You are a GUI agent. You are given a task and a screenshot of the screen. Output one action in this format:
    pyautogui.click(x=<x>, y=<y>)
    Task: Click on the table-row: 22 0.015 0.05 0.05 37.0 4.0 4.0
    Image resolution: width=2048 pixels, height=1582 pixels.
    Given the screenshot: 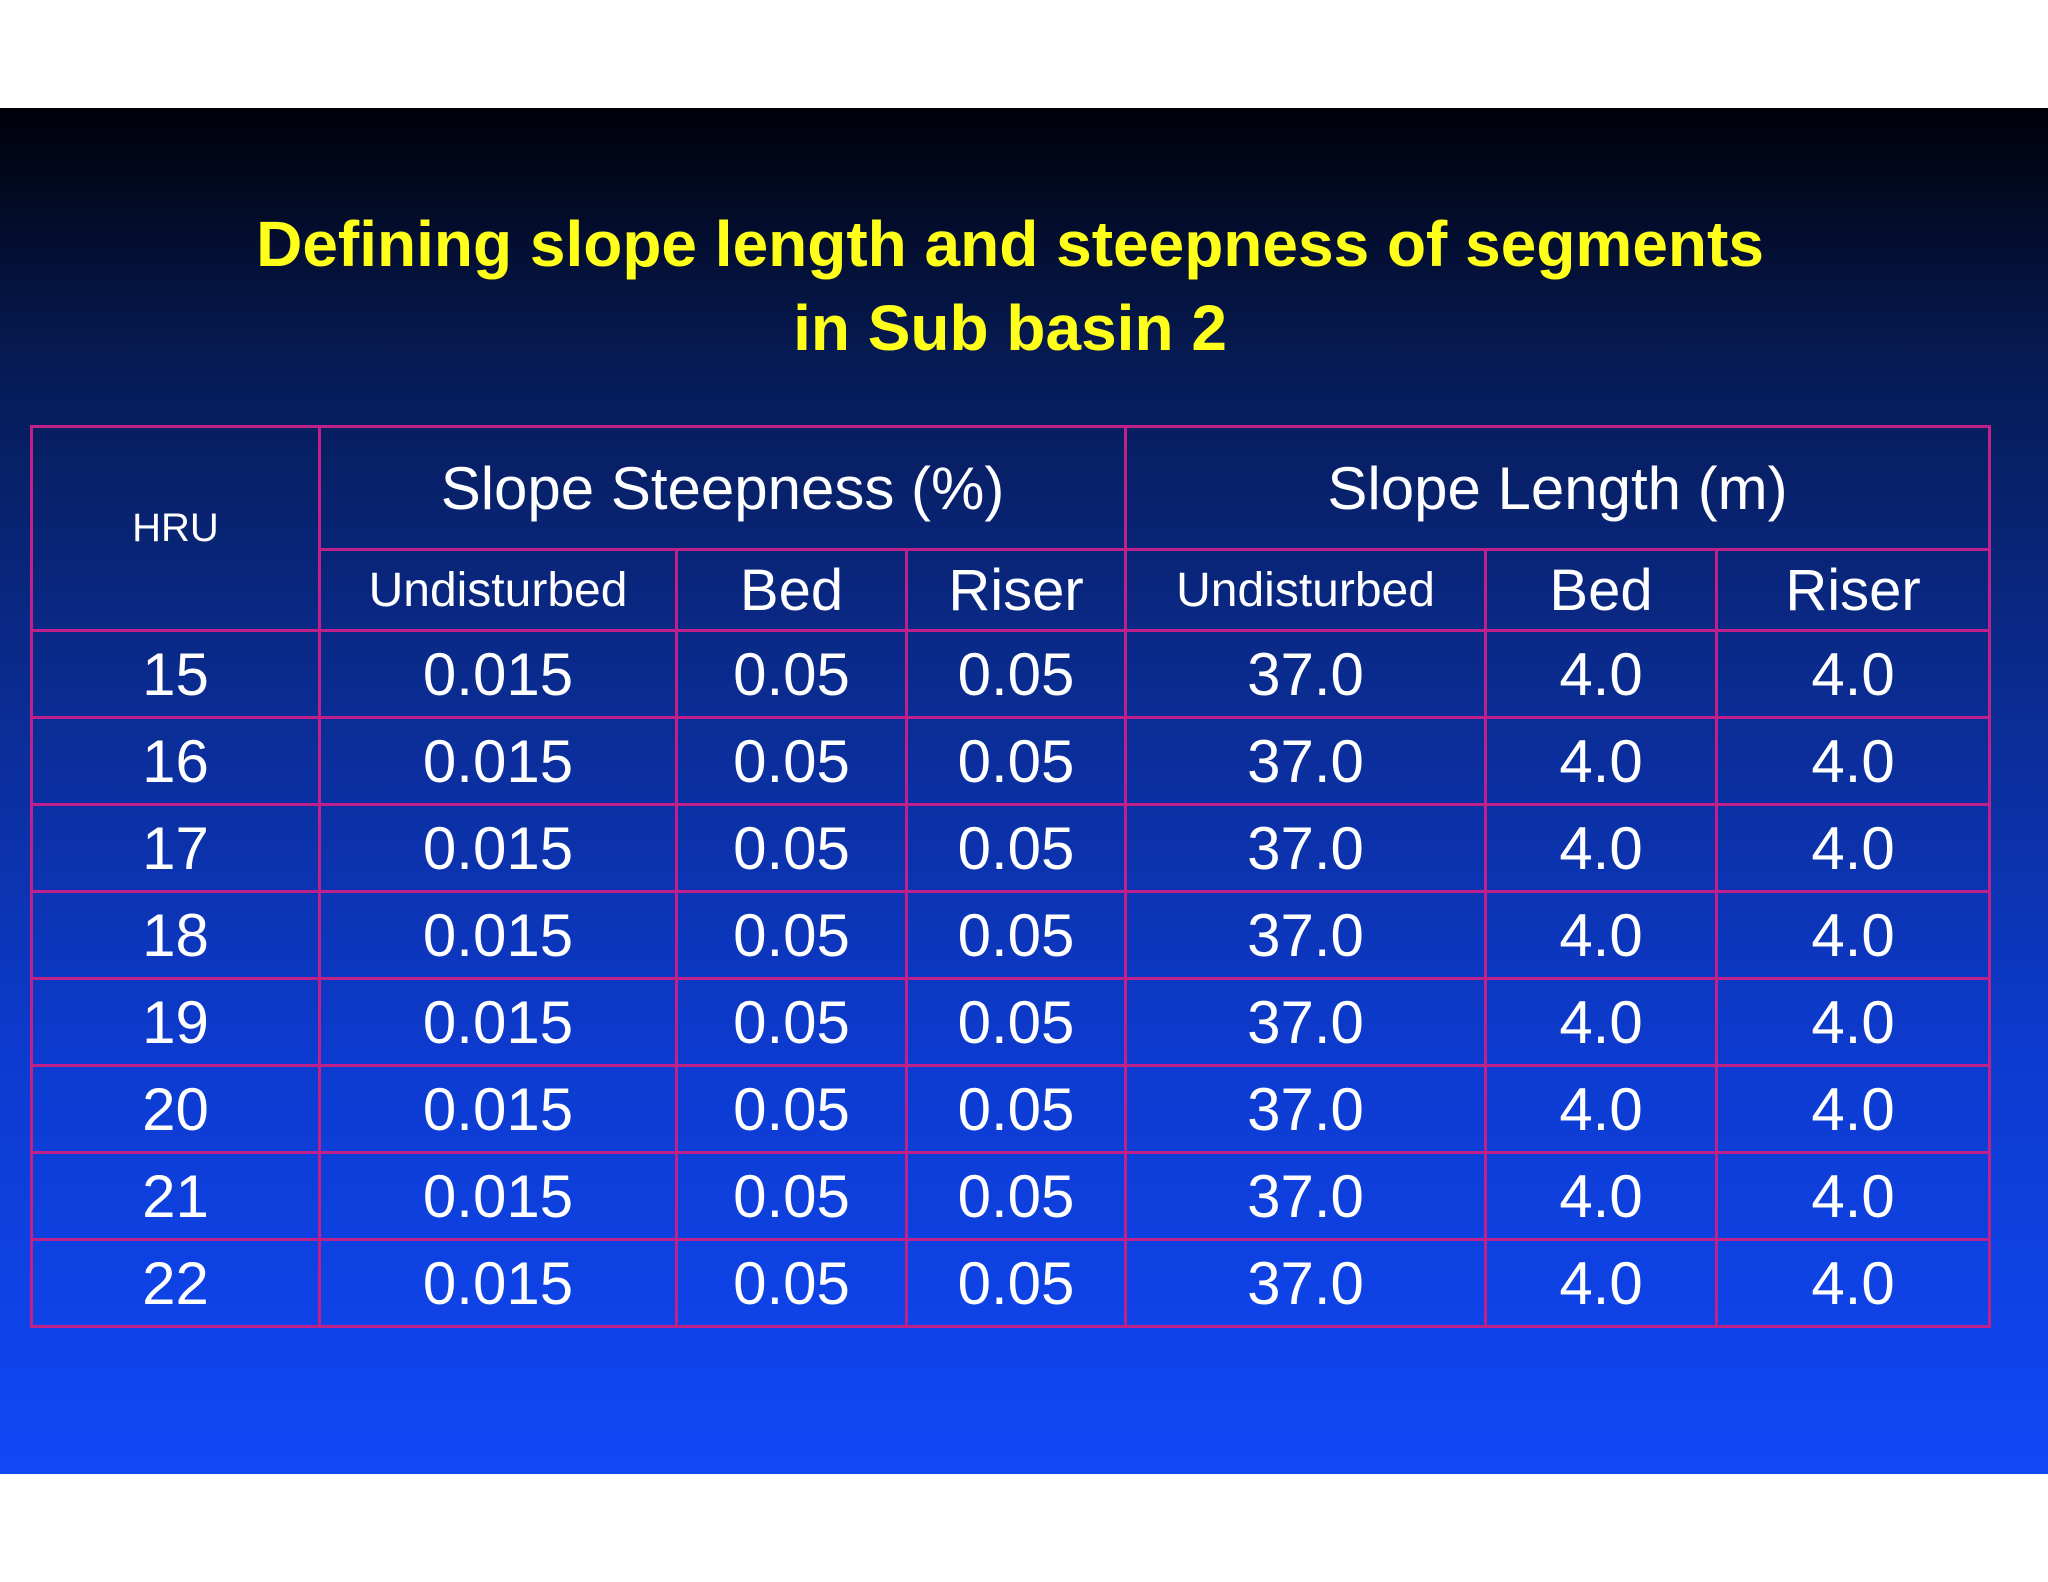 What is the action you would take?
    pyautogui.click(x=1011, y=1283)
    